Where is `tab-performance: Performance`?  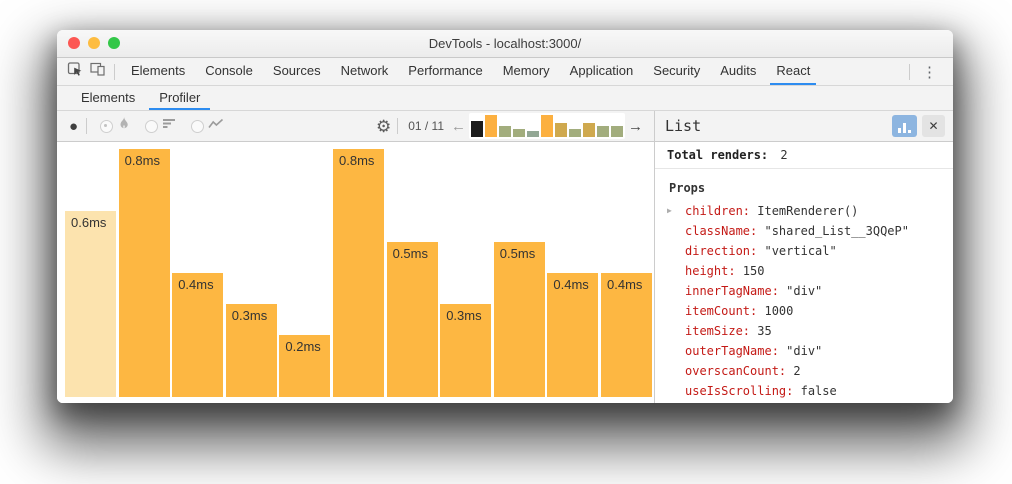 tab-performance: Performance is located at coordinates (445, 70).